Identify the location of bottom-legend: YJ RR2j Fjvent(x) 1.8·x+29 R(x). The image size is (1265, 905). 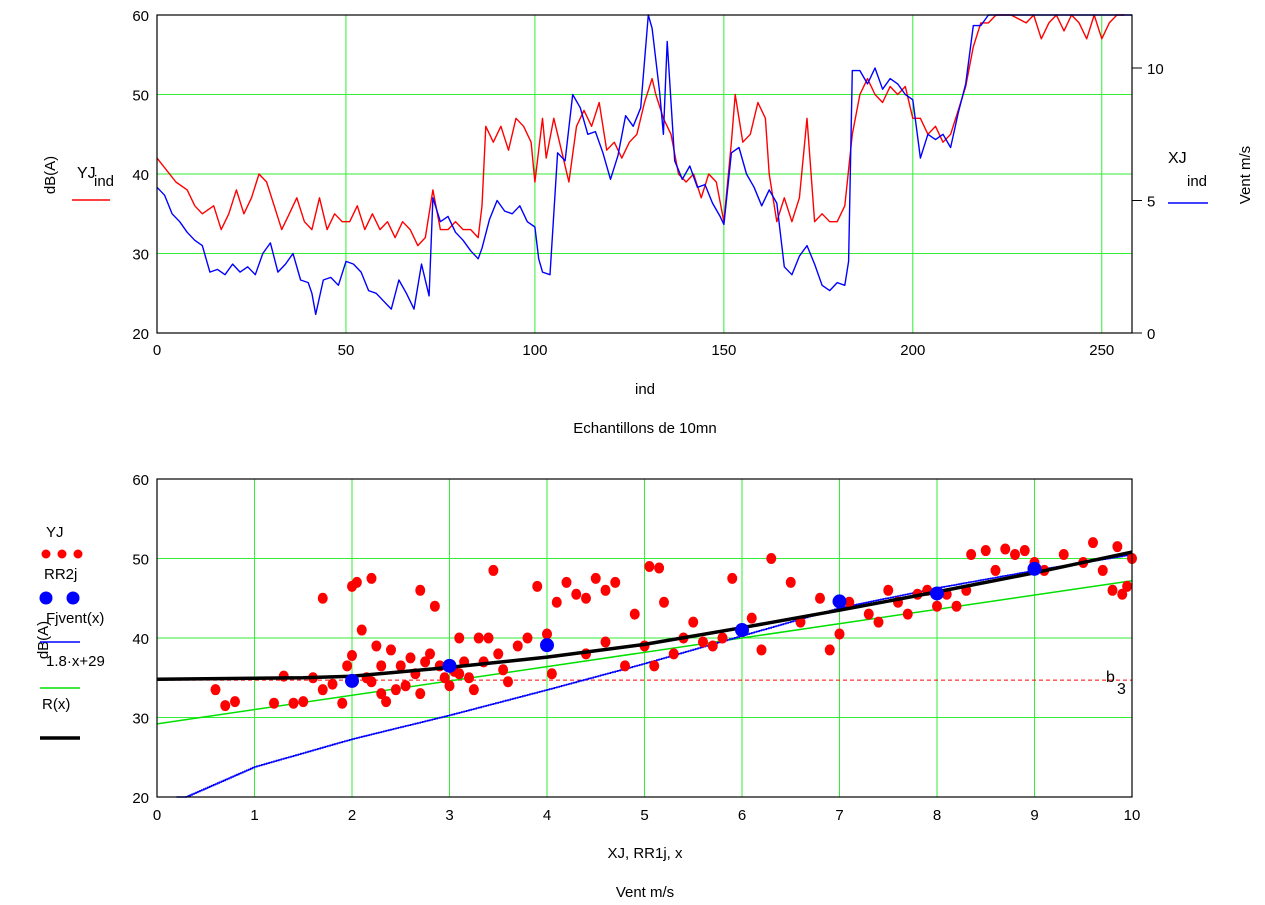
(72, 632).